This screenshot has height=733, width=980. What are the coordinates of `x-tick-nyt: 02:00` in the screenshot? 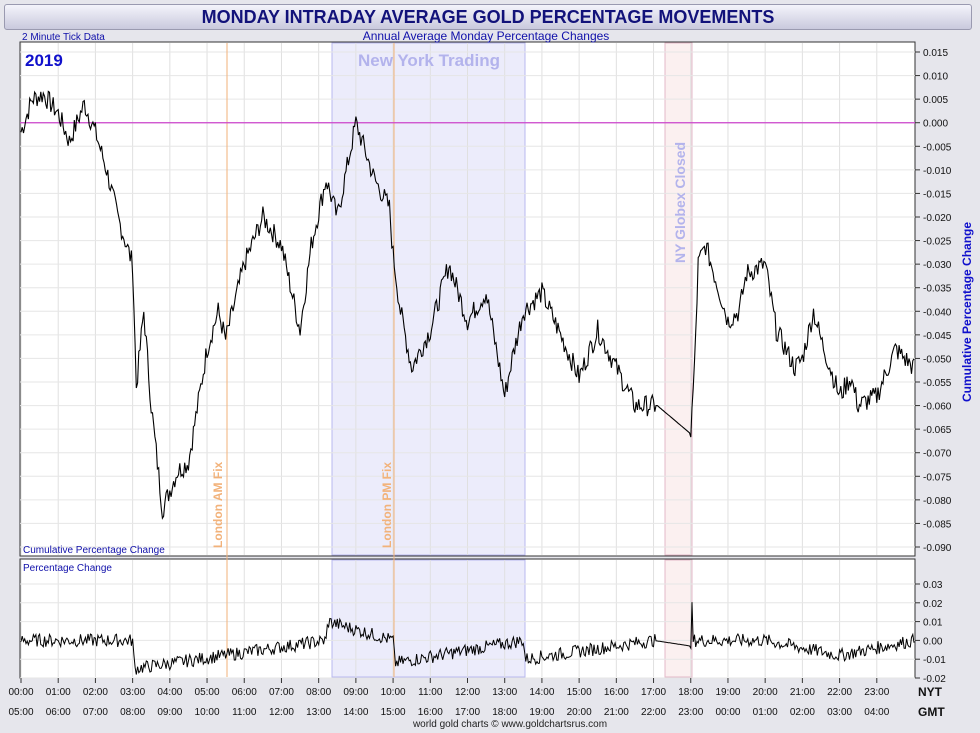 It's located at (95, 692).